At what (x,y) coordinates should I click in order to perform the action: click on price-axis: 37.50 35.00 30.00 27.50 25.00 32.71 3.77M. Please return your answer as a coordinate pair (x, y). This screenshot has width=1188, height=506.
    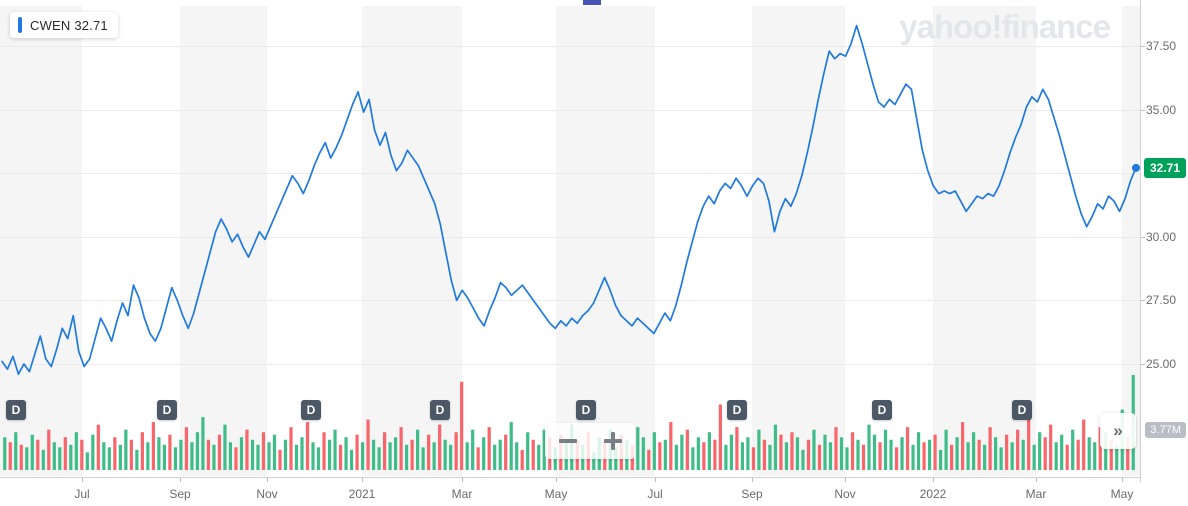
    Looking at the image, I should click on (1164, 241).